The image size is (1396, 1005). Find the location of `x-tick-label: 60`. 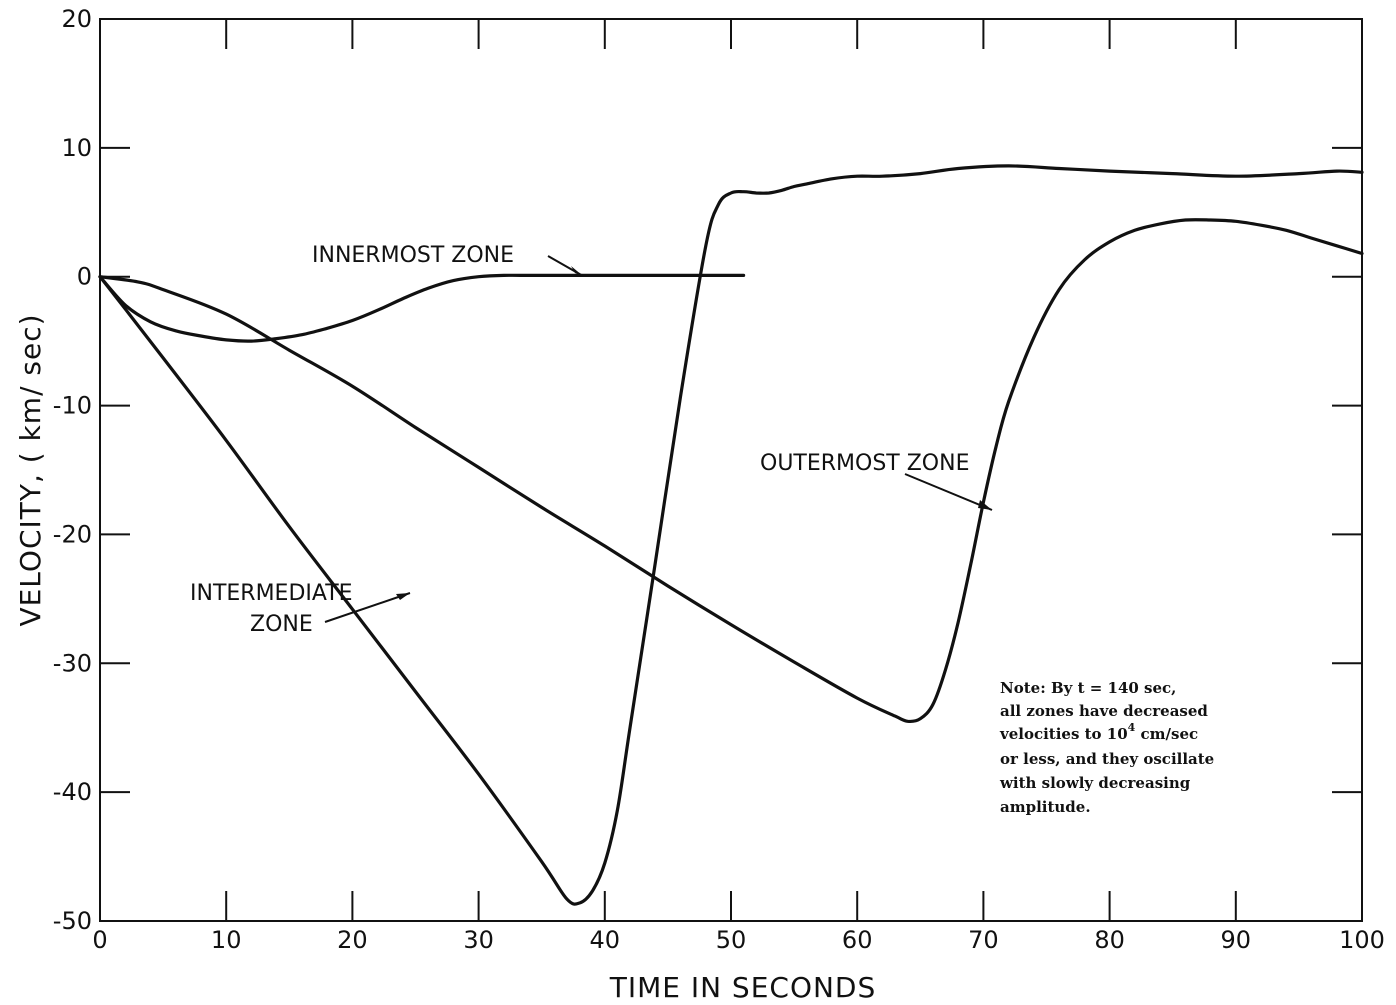

x-tick-label: 60 is located at coordinates (857, 940).